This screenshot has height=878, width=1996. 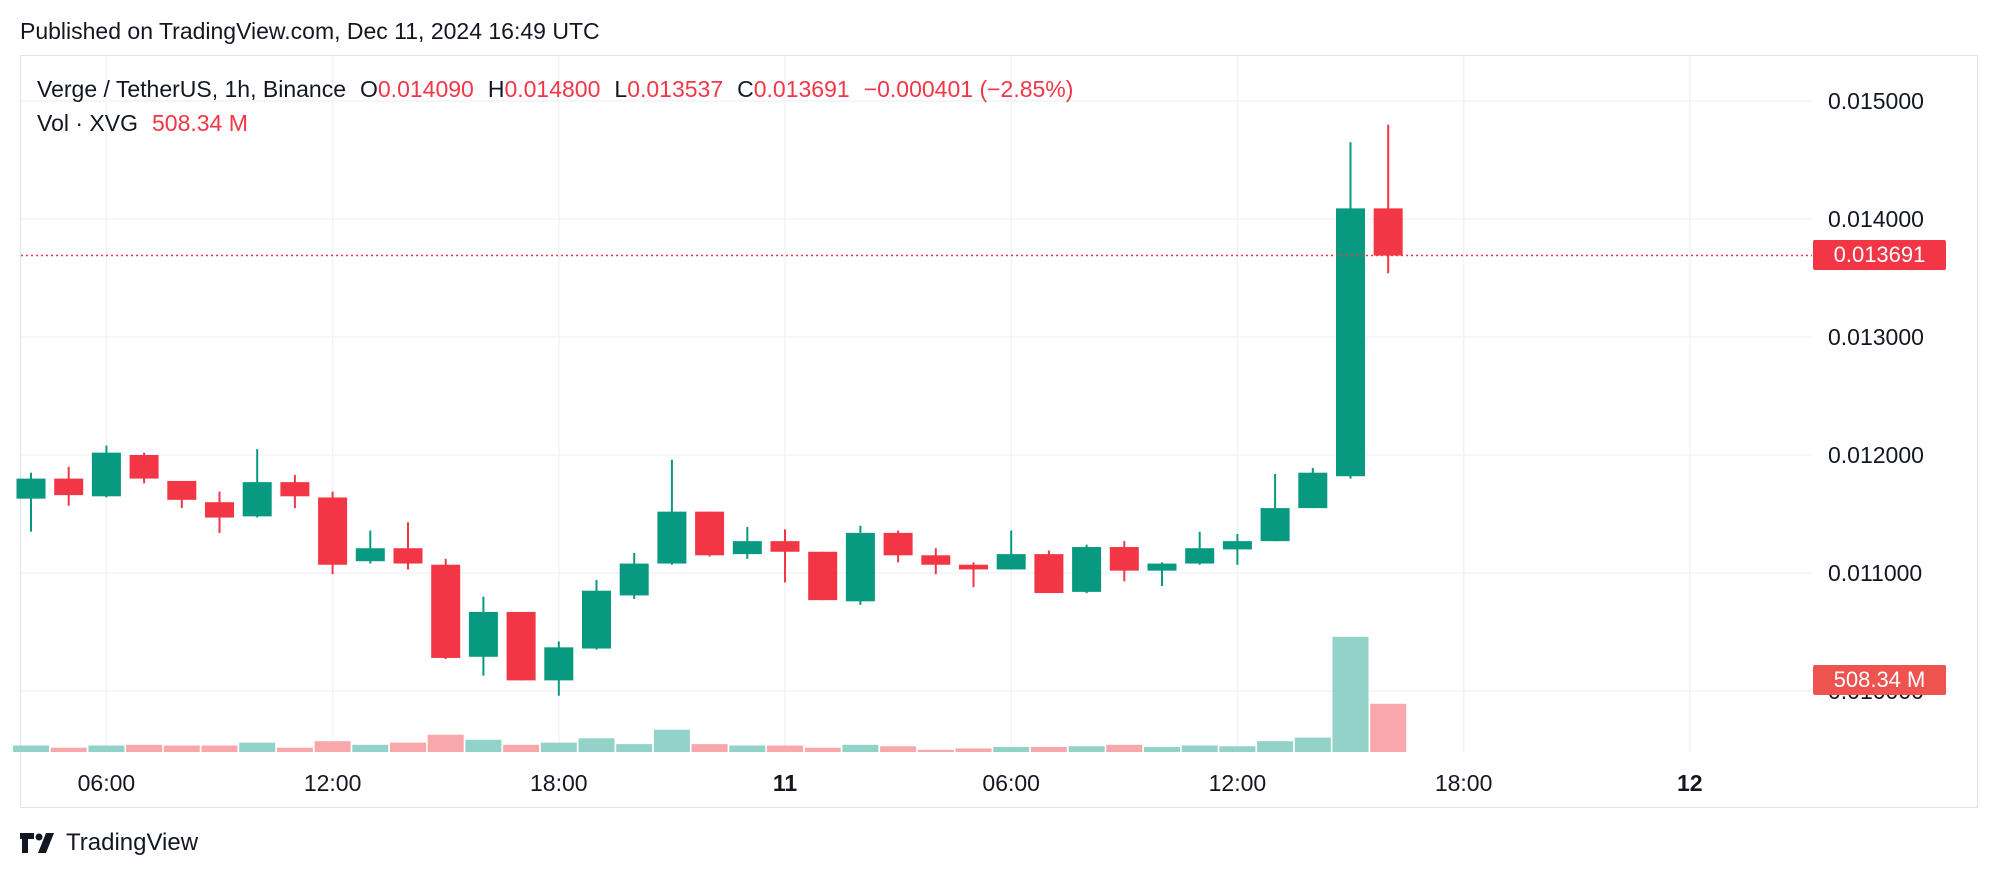 What do you see at coordinates (745, 89) in the screenshot?
I see `close-label: C` at bounding box center [745, 89].